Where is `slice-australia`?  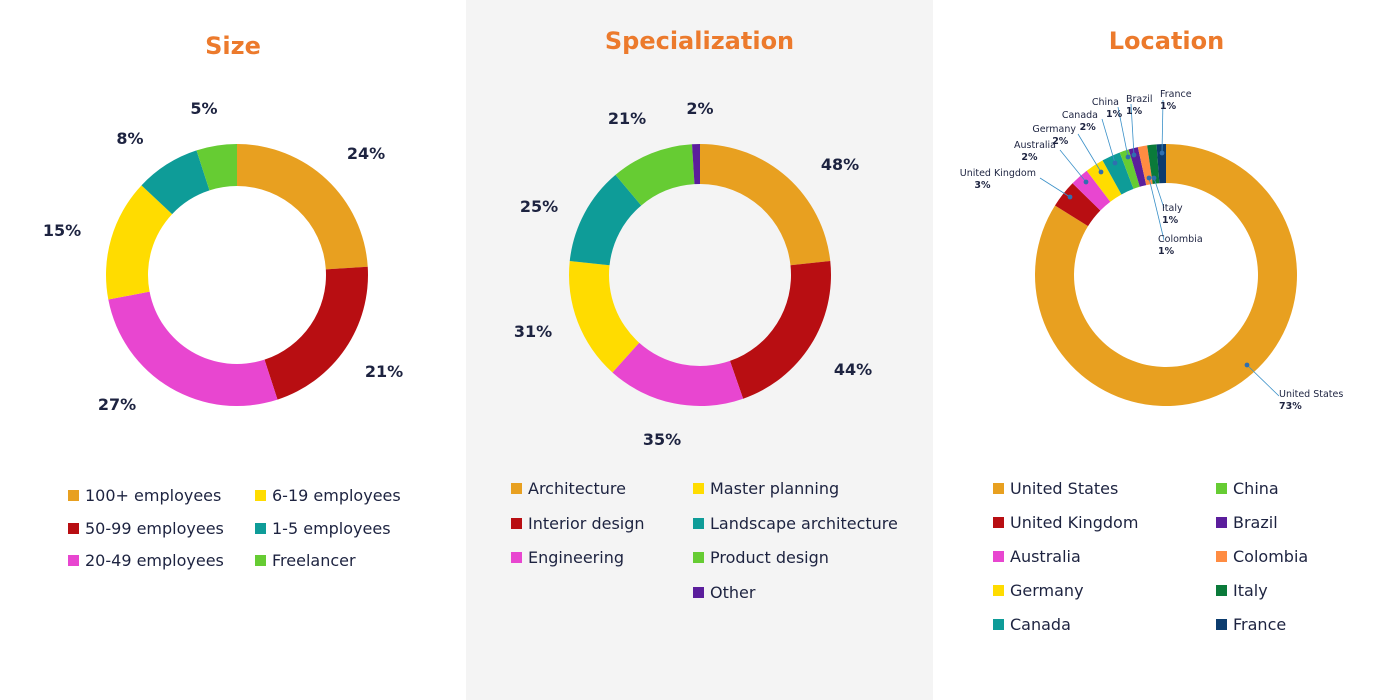 slice-australia is located at coordinates (1091, 190).